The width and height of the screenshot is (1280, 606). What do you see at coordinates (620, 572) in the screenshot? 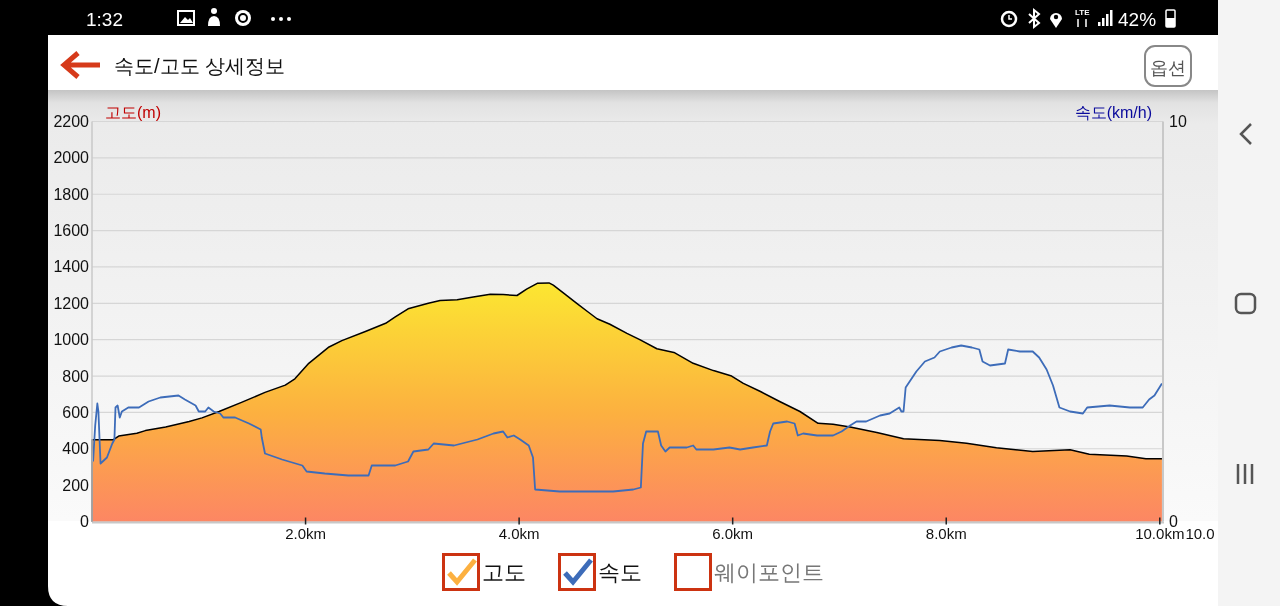
I see `legend-label: 속도` at bounding box center [620, 572].